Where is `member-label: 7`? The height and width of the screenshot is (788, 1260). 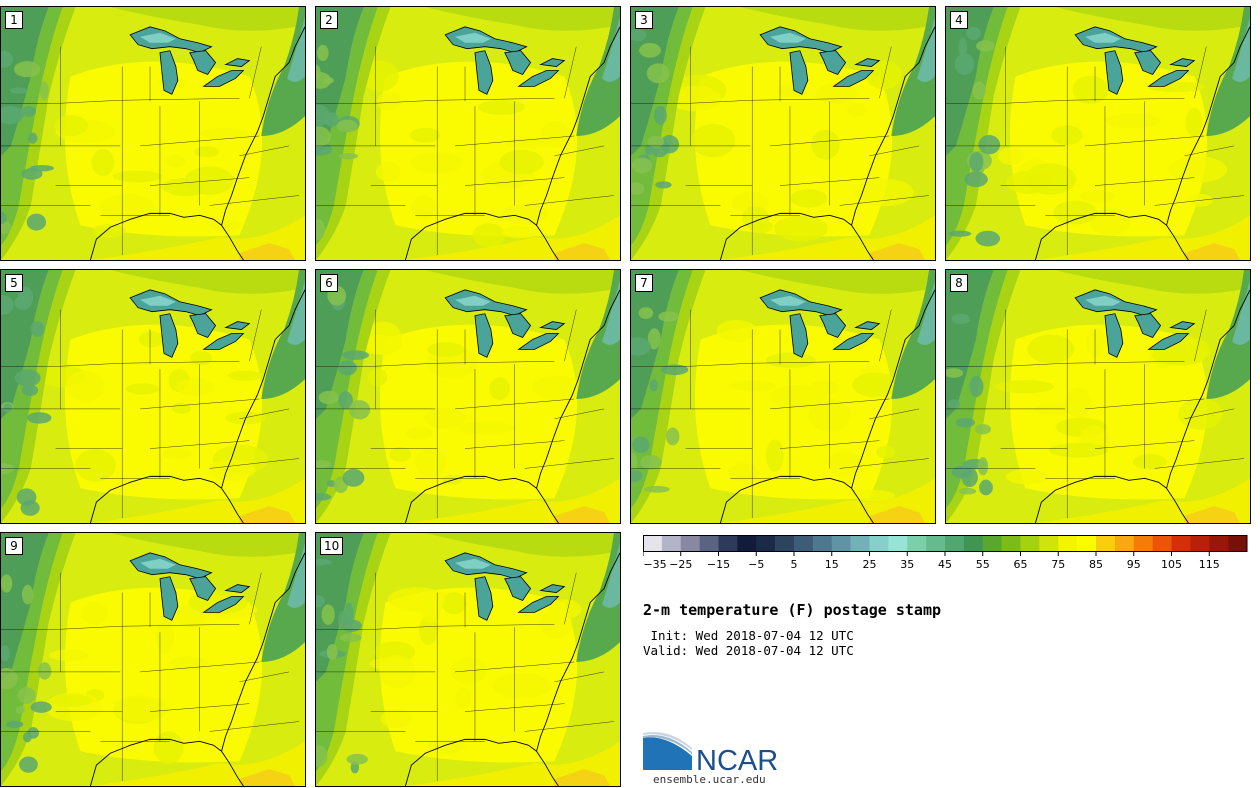 member-label: 7 is located at coordinates (644, 283).